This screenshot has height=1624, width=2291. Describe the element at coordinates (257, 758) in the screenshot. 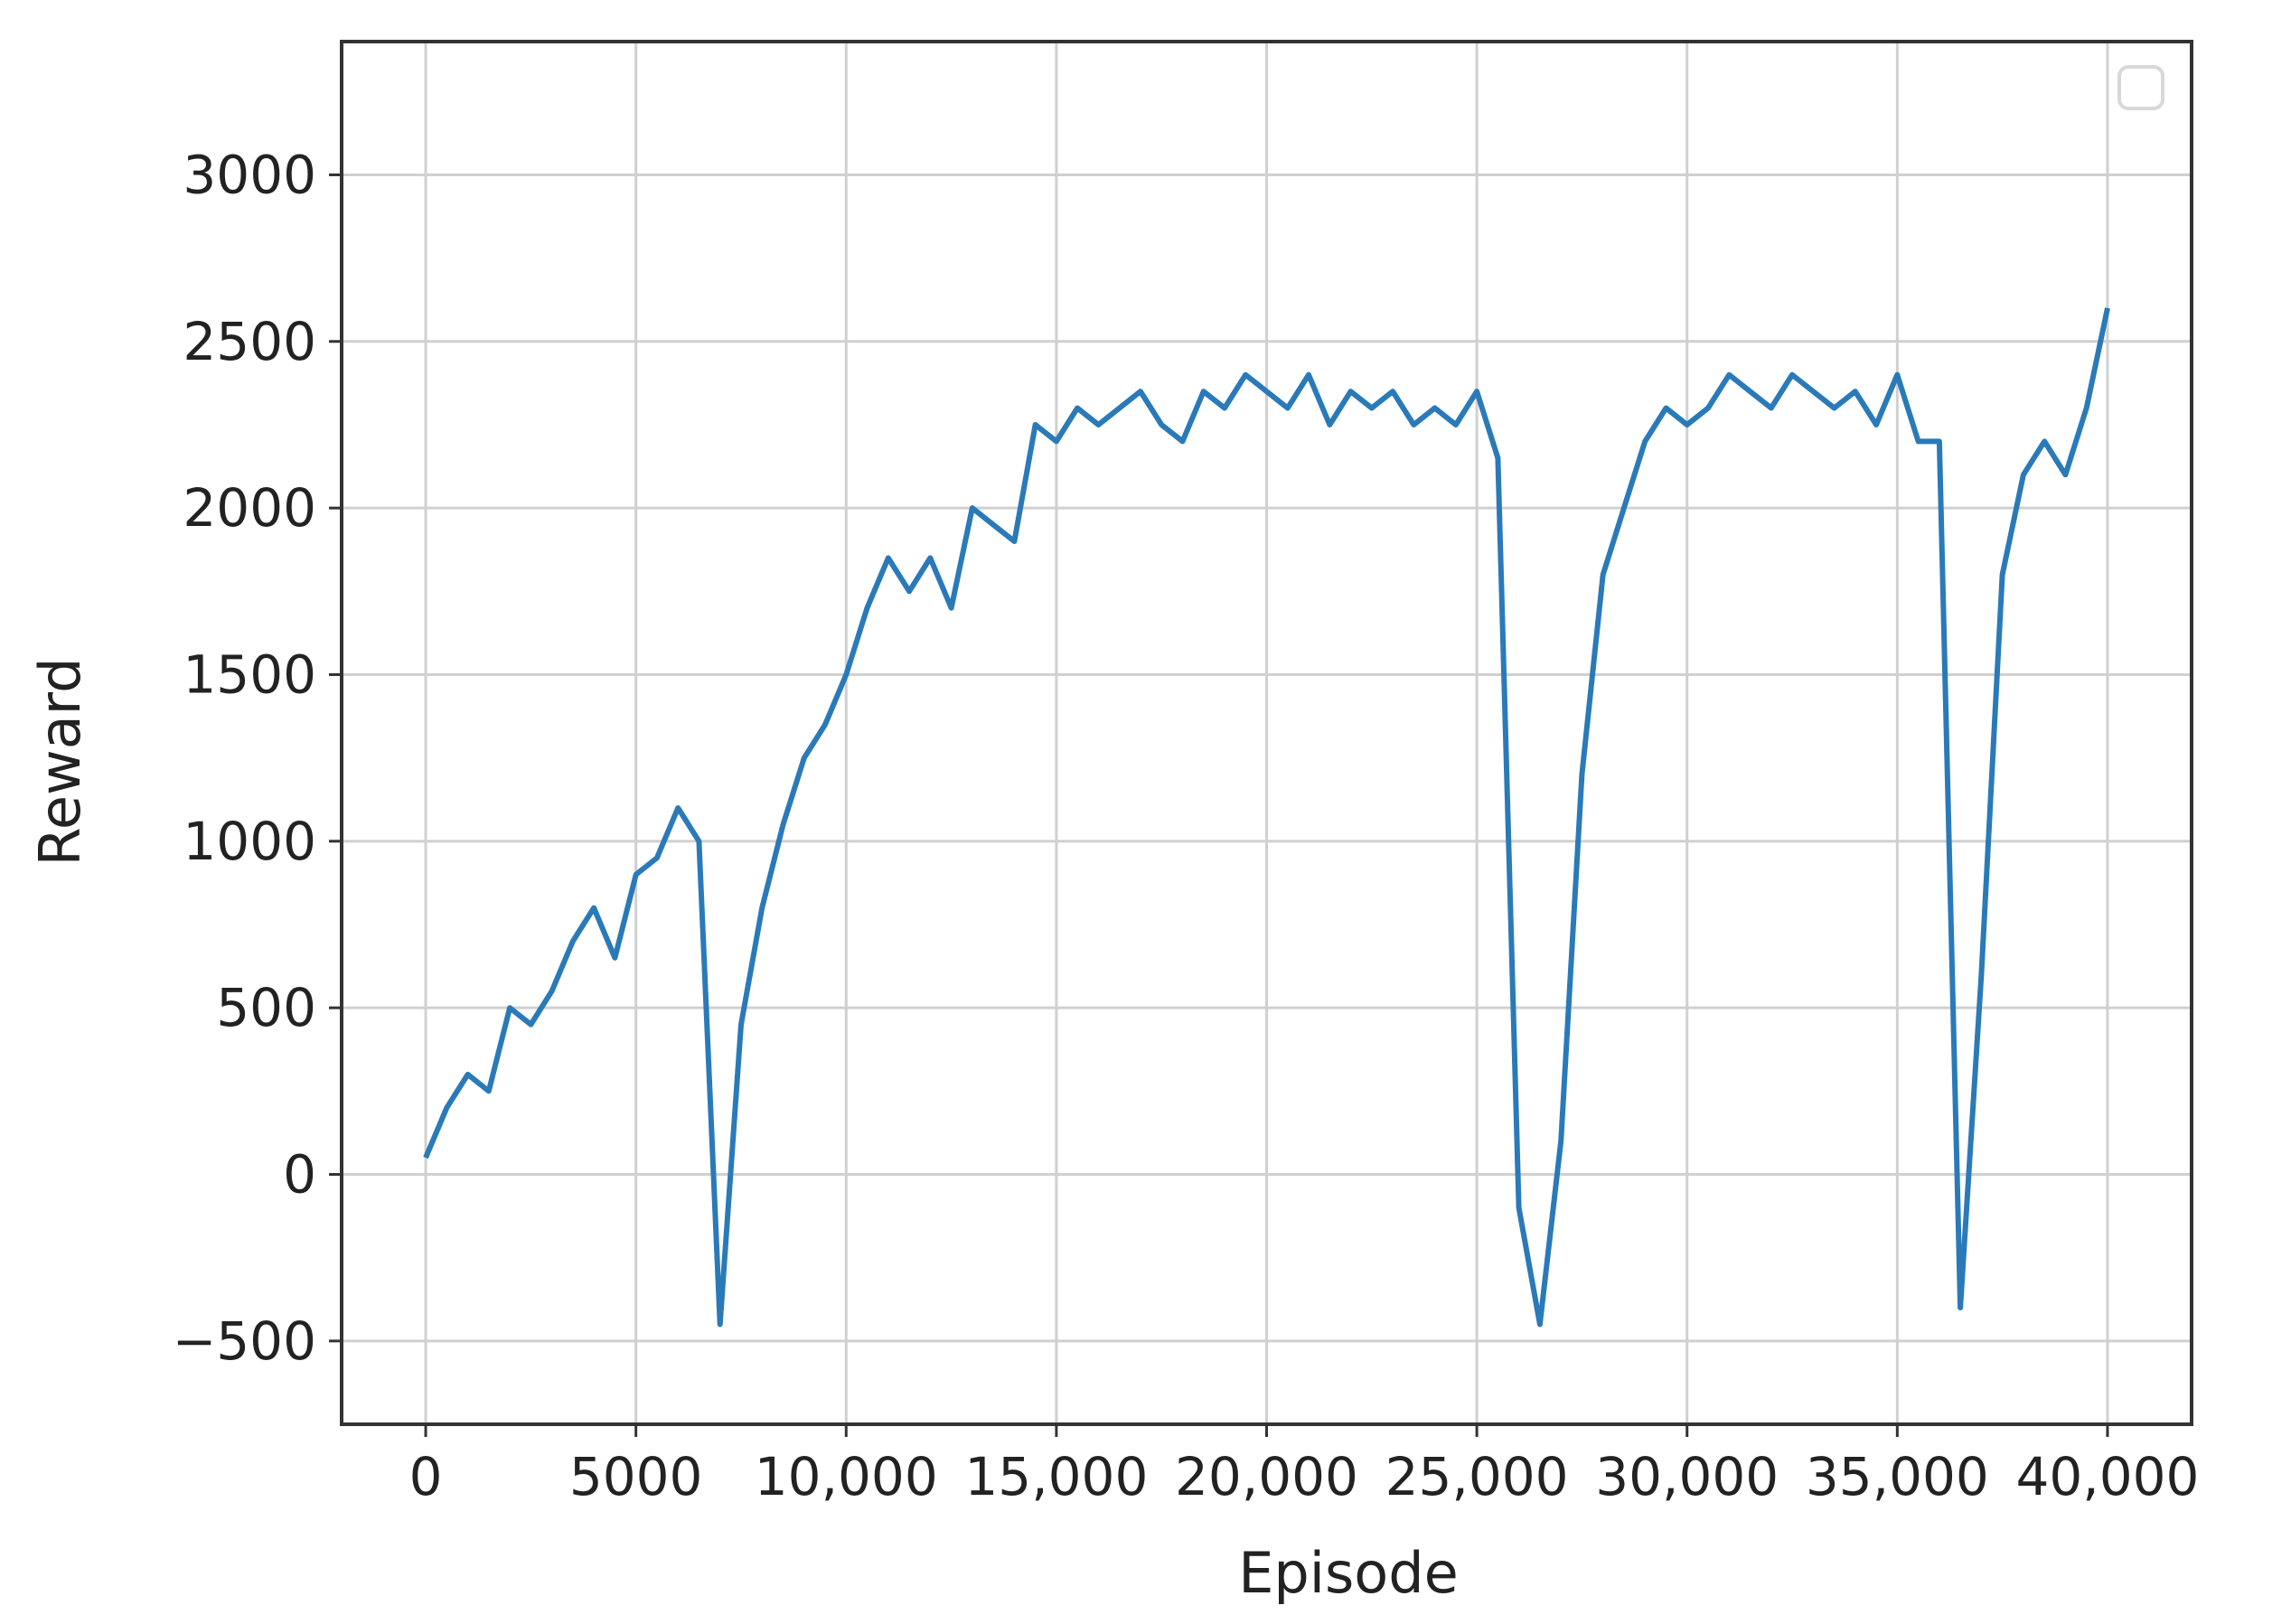

I see `y-axis: −500 0 500 1000 1500 2000 2500 3000` at that location.